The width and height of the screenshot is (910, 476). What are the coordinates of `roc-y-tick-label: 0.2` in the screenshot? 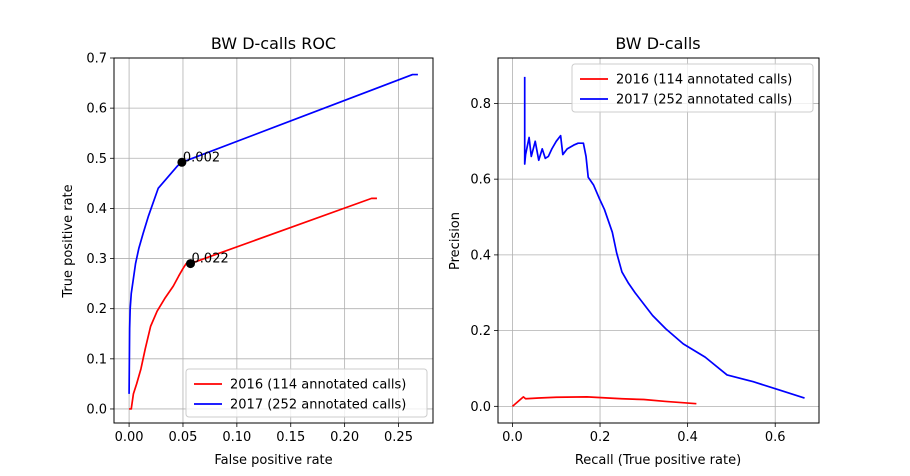 It's located at (96, 309).